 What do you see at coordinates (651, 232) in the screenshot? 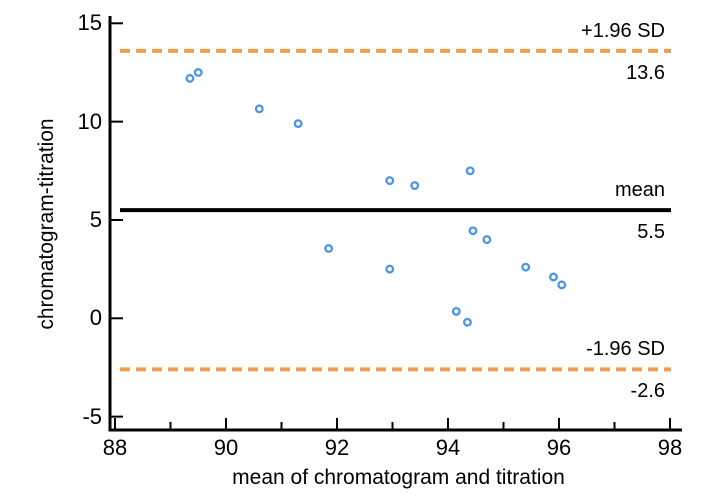
I see `mean-value: 5.5` at bounding box center [651, 232].